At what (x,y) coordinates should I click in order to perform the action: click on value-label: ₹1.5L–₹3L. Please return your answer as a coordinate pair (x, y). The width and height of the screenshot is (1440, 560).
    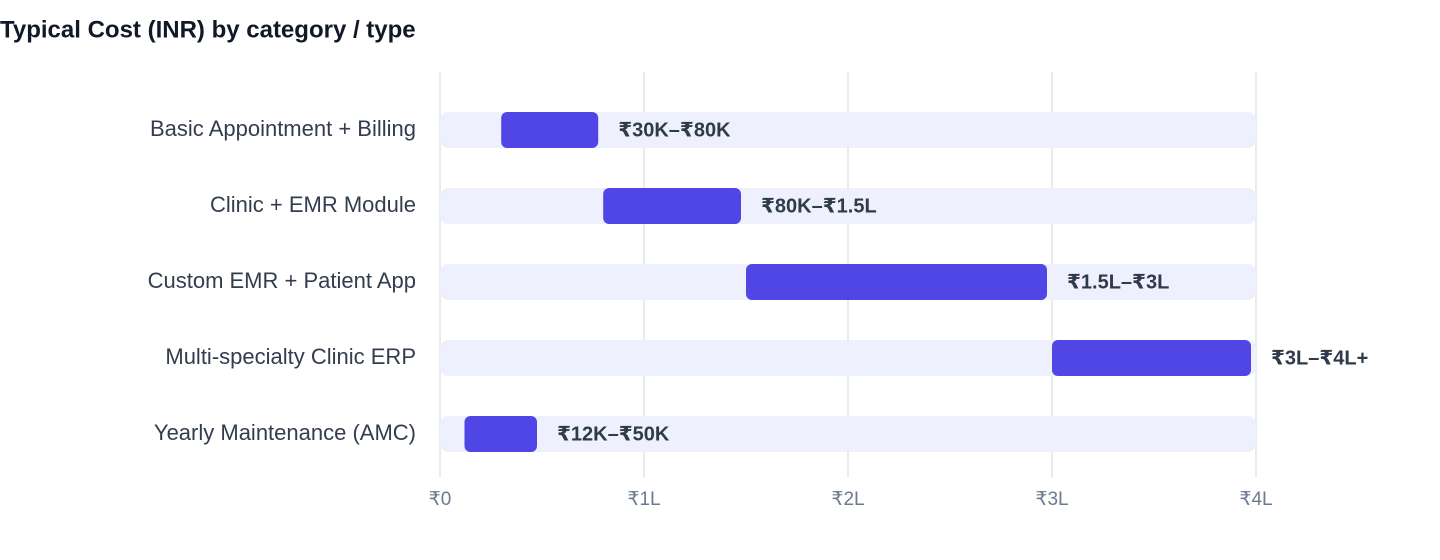
    Looking at the image, I should click on (1118, 282).